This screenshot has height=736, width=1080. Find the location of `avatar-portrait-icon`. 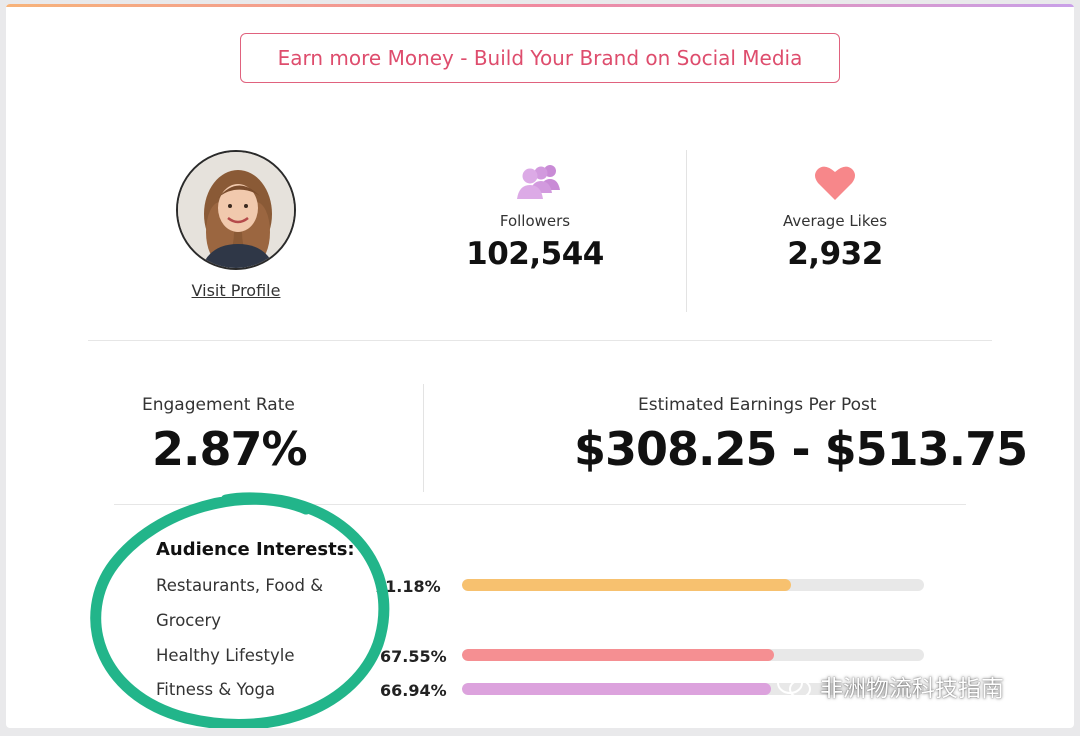

avatar-portrait-icon is located at coordinates (236, 210).